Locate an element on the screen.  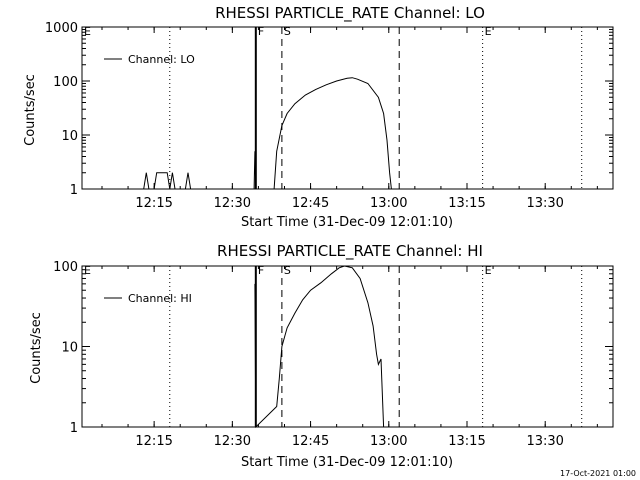
chart-title: RHESSI PARTICLE_RATE Channel: LO is located at coordinates (350, 13).